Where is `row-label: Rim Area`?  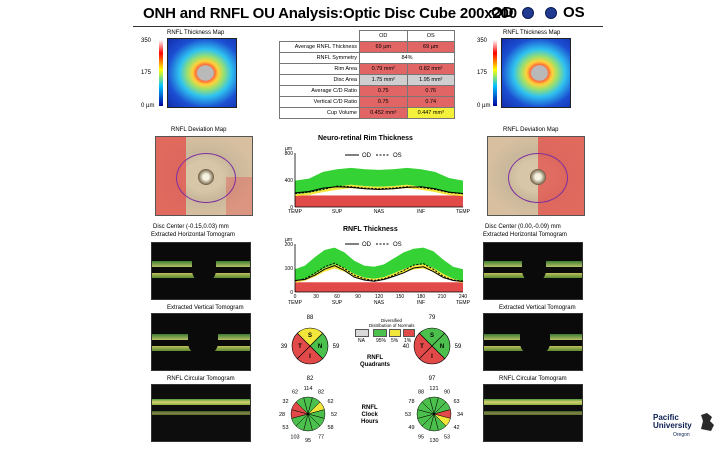 row-label: Rim Area is located at coordinates (319, 69).